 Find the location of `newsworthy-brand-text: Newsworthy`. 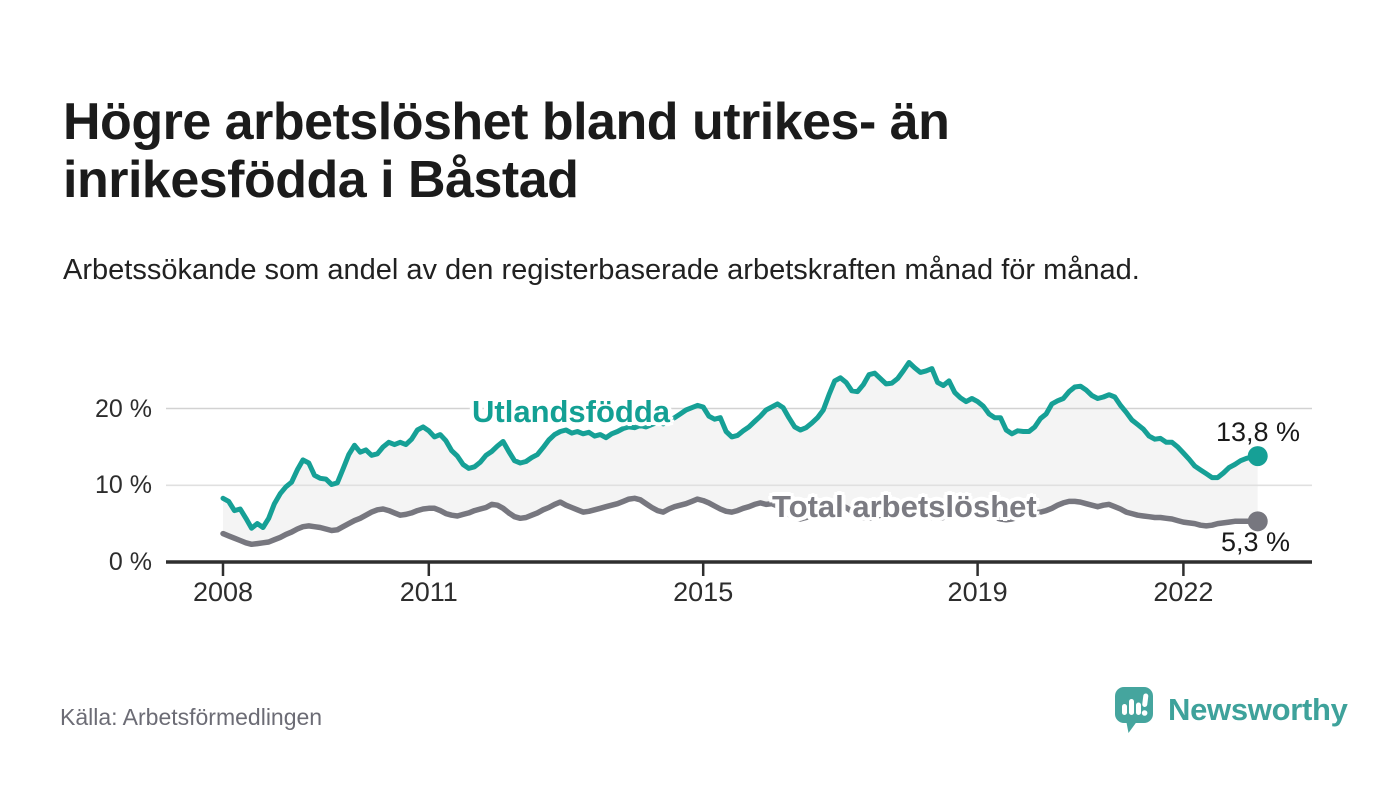

newsworthy-brand-text: Newsworthy is located at coordinates (1258, 709).